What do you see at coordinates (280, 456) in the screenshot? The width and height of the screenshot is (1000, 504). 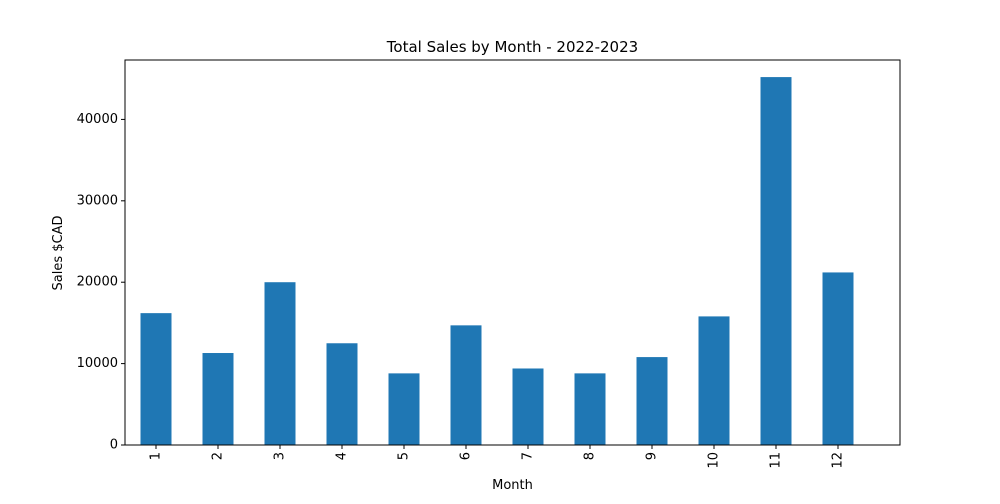 I see `x-tick-label: 3` at bounding box center [280, 456].